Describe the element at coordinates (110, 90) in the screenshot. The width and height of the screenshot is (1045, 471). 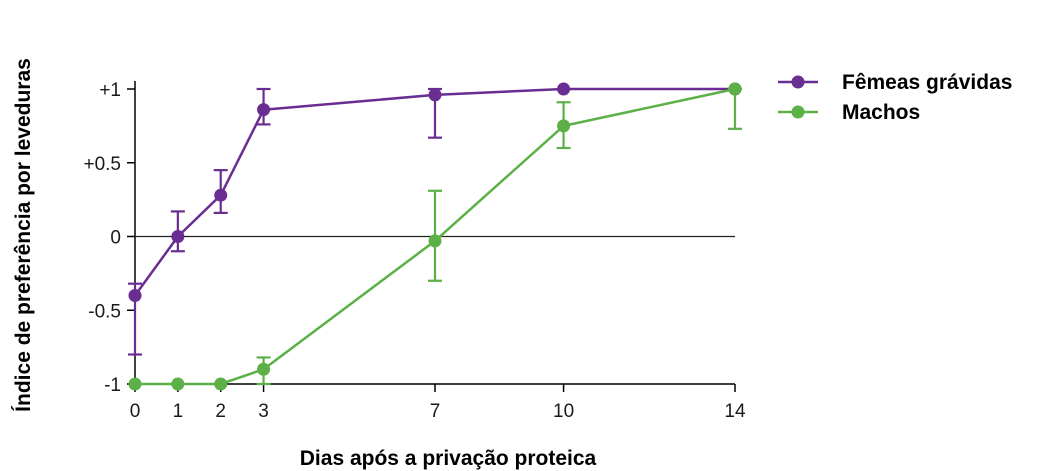
I see `y-tick-label: +1` at that location.